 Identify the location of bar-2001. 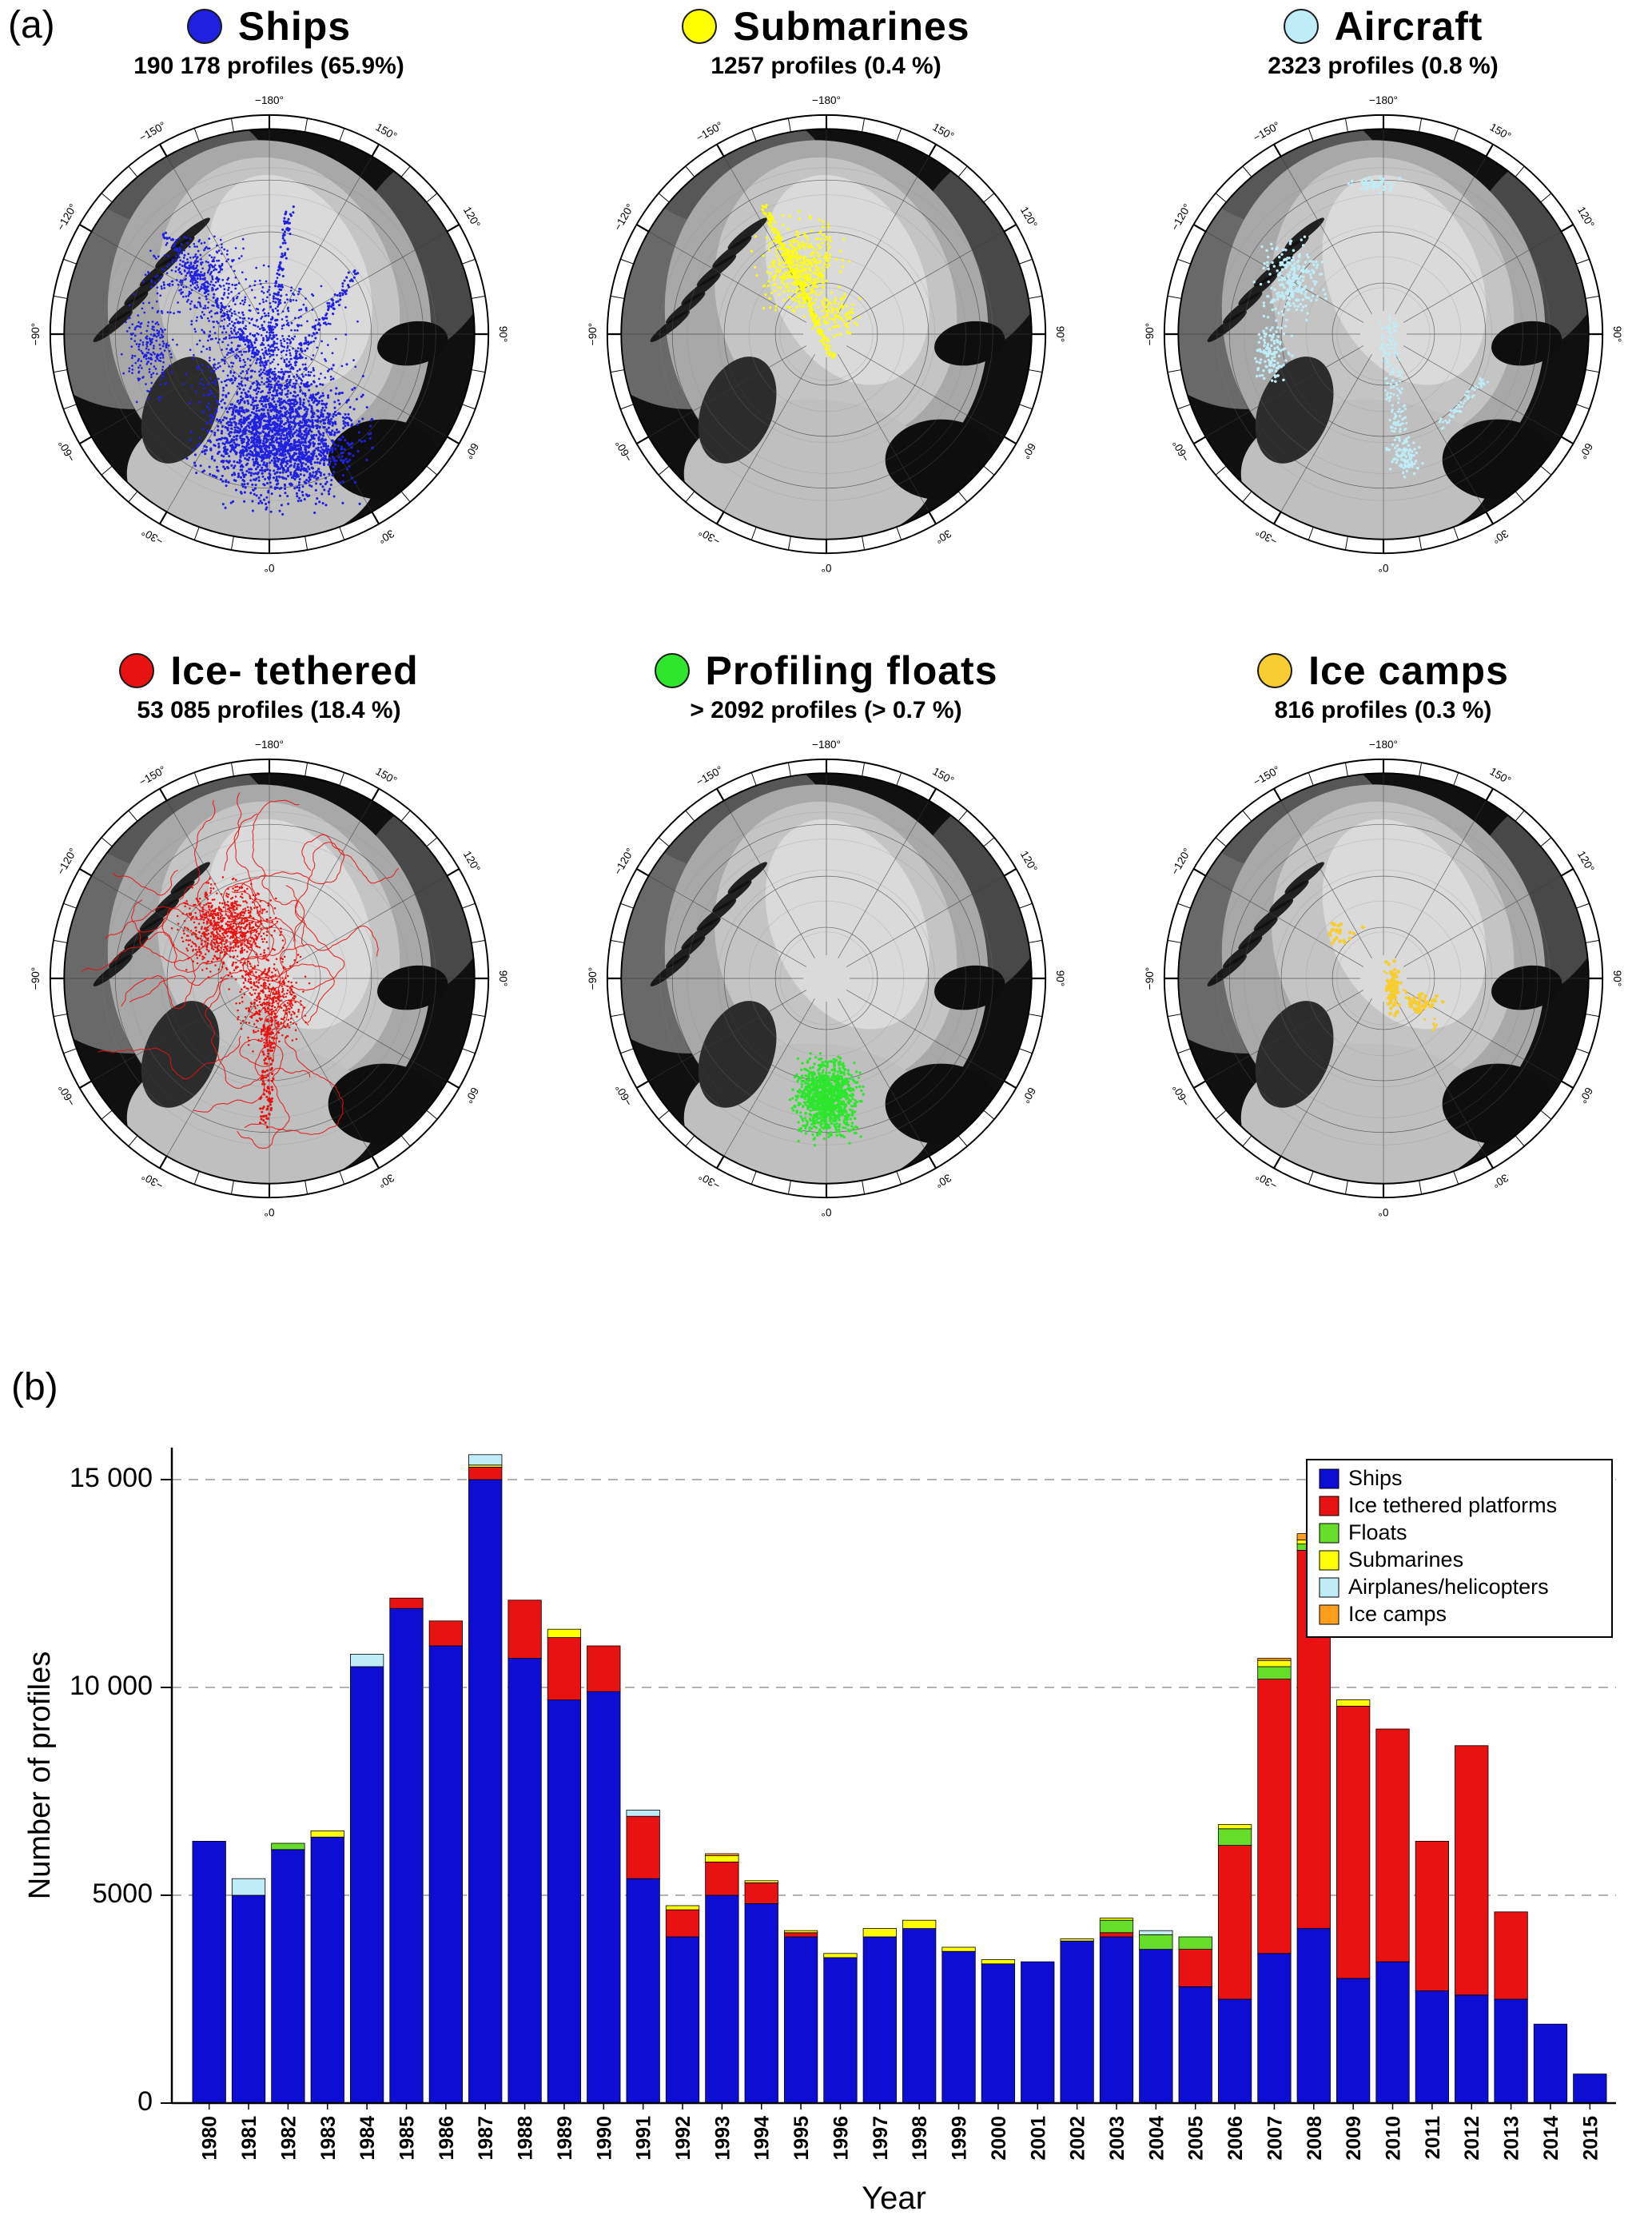
(1038, 2032).